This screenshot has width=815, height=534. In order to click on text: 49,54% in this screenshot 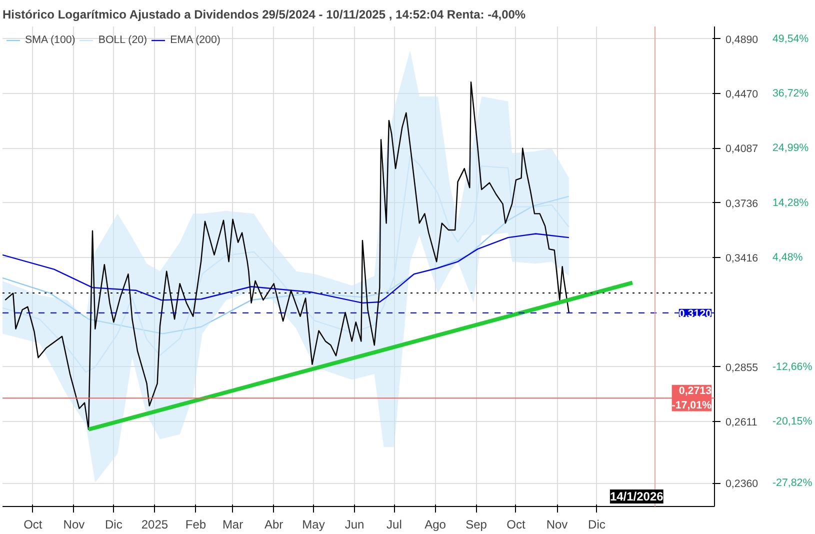, I will do `click(791, 38)`.